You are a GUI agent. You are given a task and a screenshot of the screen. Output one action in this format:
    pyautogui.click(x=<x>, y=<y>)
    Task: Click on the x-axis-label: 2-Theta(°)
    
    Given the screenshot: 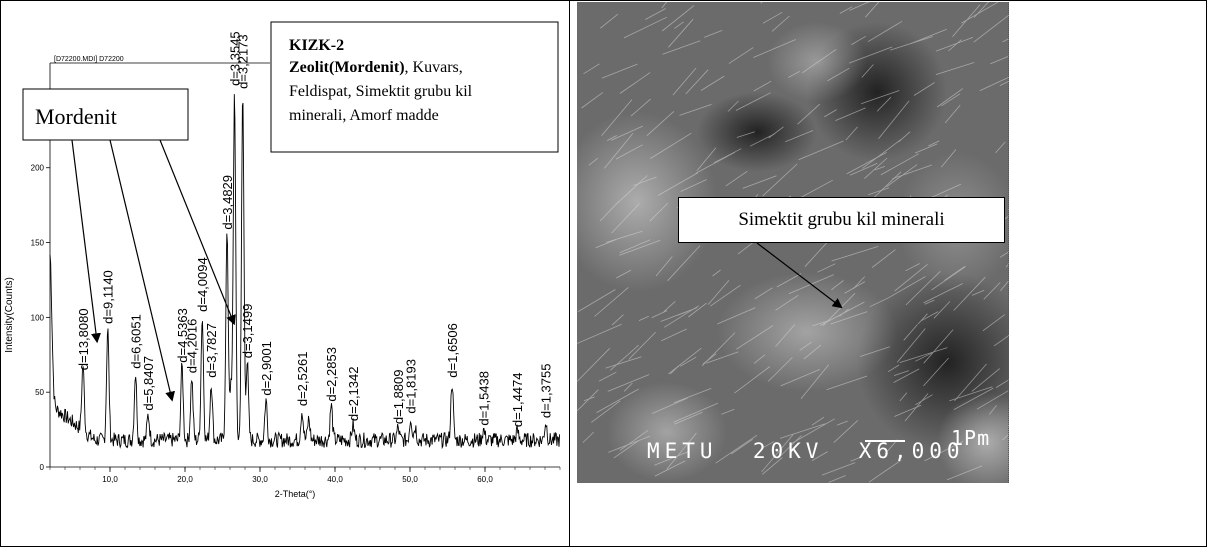 What is the action you would take?
    pyautogui.click(x=295, y=494)
    